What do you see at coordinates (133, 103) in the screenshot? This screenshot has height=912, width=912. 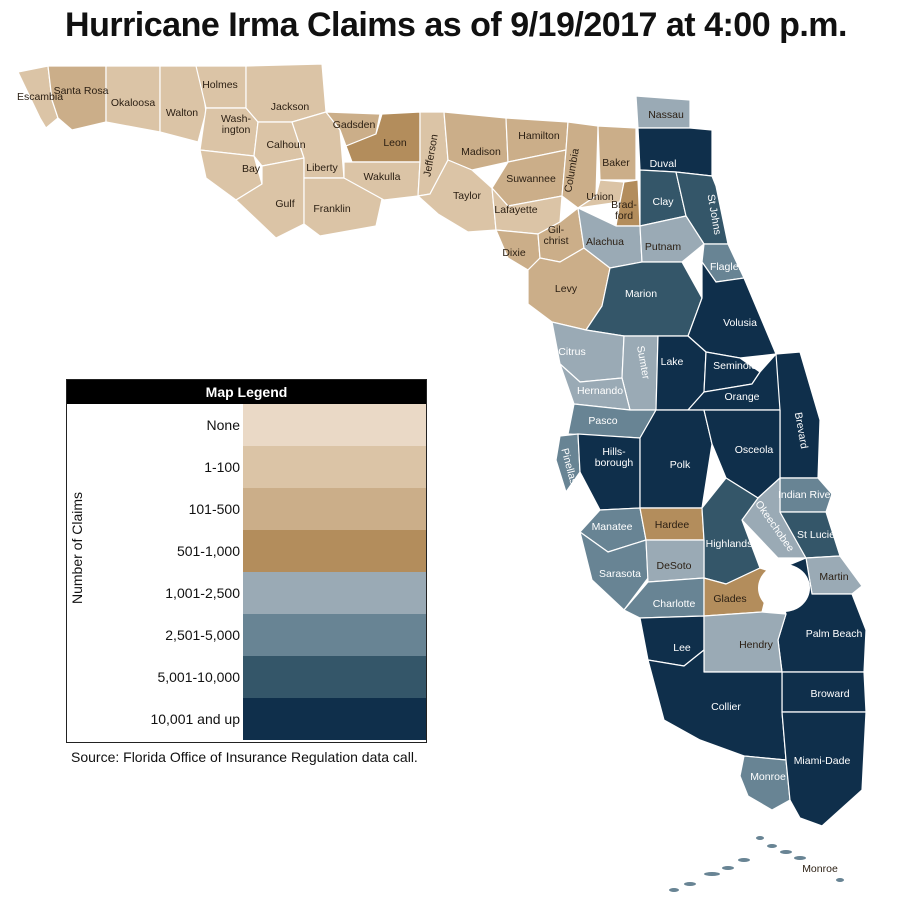 I see `county-label: Okaloosa` at bounding box center [133, 103].